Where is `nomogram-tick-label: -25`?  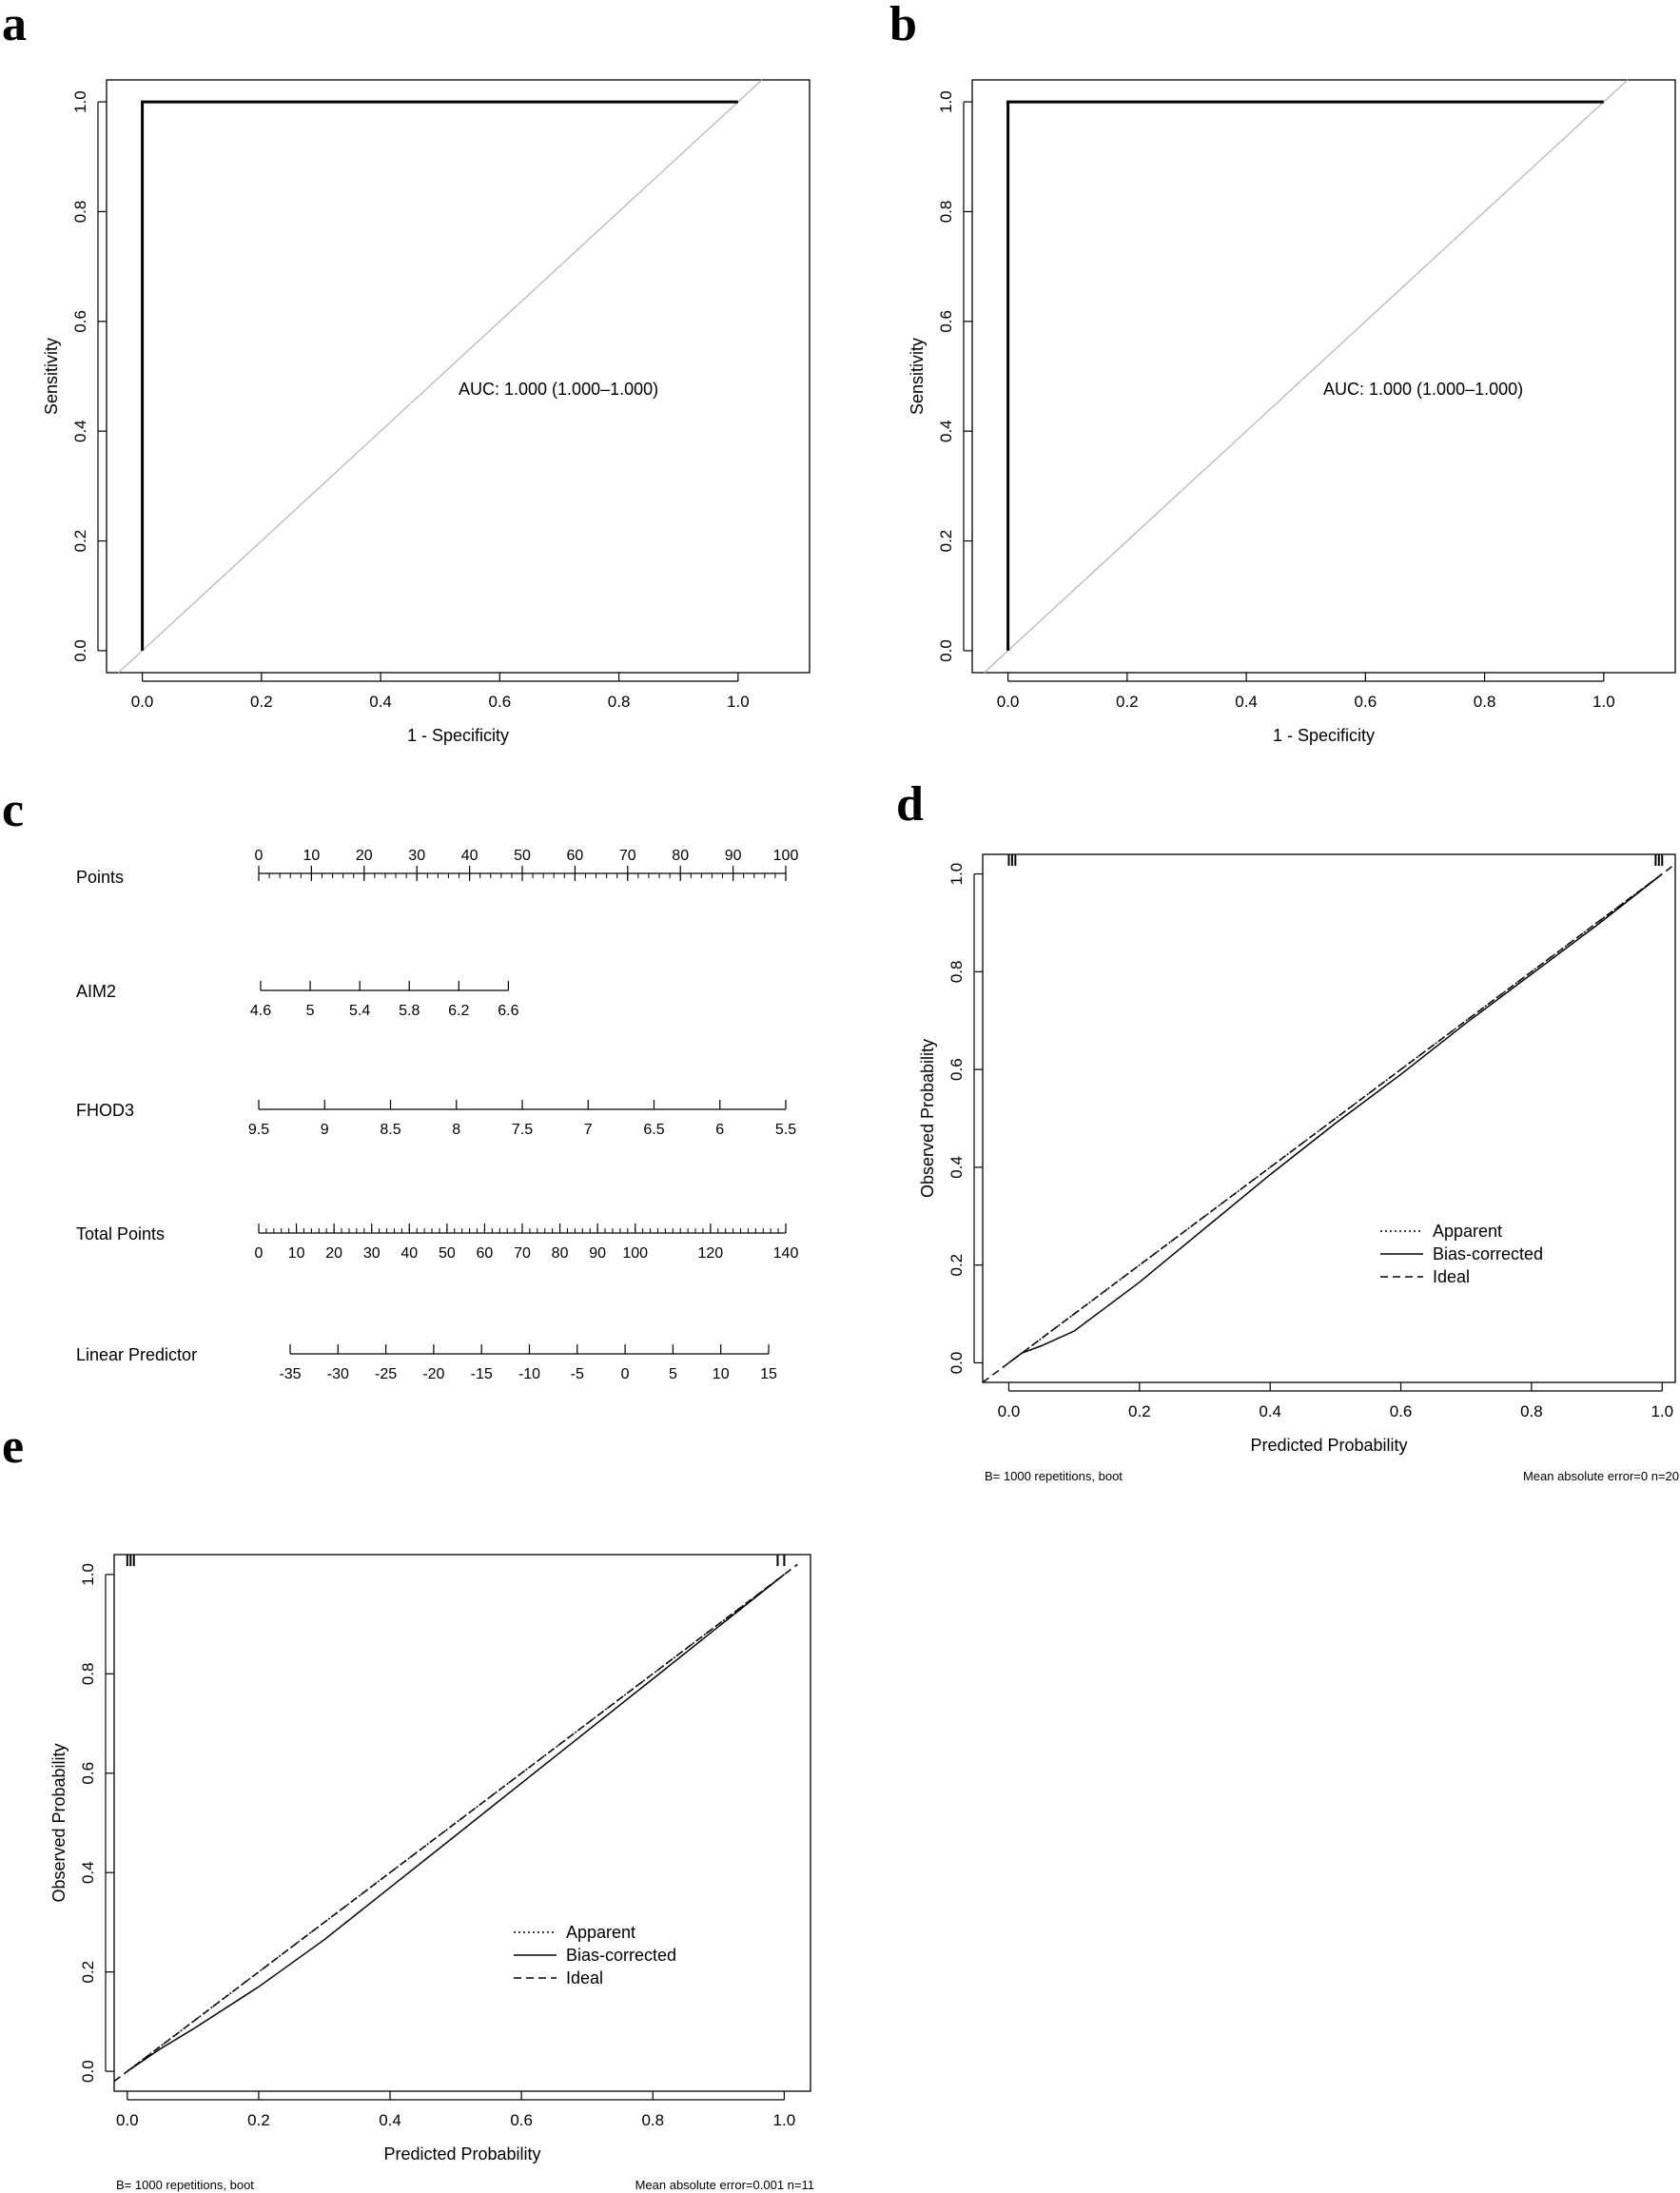
nomogram-tick-label: -25 is located at coordinates (386, 1374).